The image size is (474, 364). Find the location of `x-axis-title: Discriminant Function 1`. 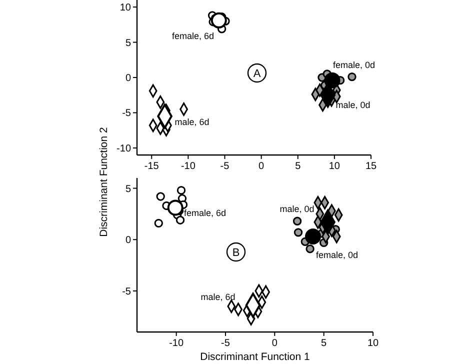

x-axis-title: Discriminant Function 1 is located at coordinates (255, 357).